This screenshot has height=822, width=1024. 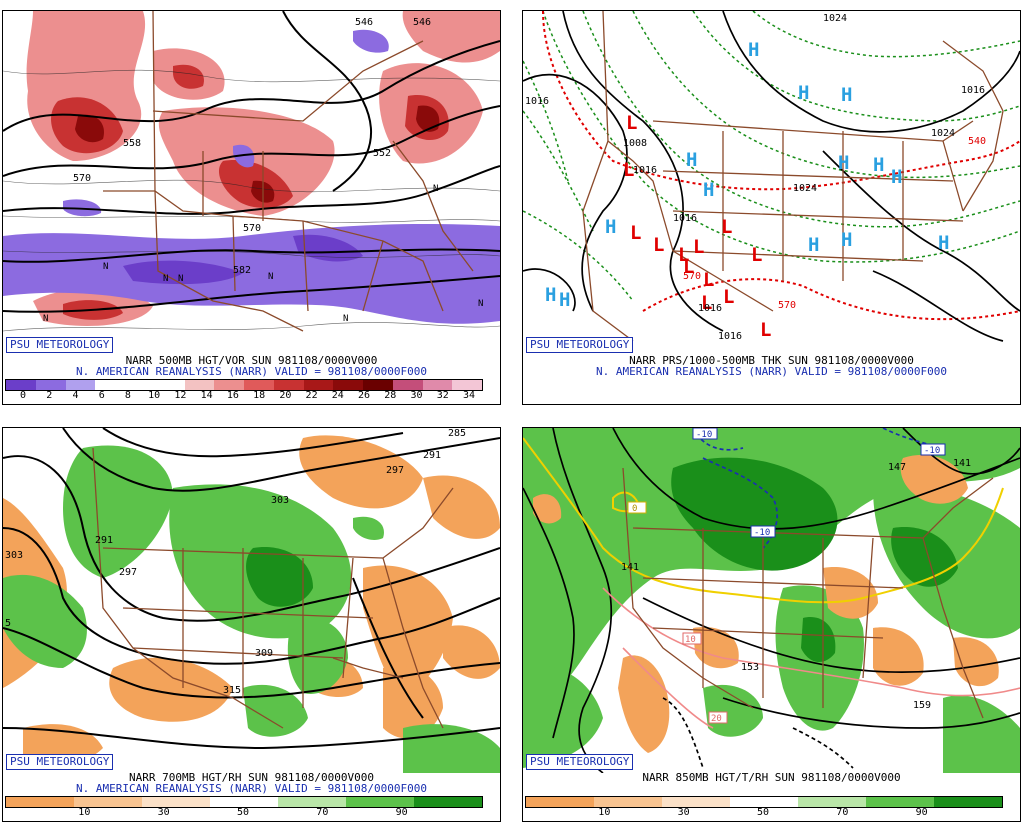 What do you see at coordinates (127, 395) in the screenshot?
I see `colorbar-label: 8` at bounding box center [127, 395].